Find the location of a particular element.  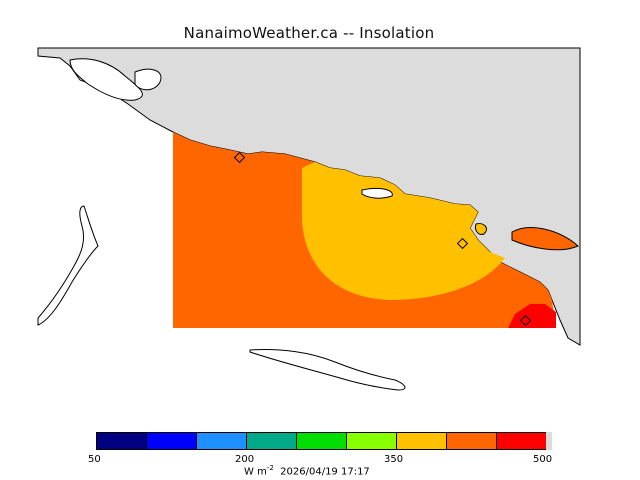

colorbar is located at coordinates (324, 442).